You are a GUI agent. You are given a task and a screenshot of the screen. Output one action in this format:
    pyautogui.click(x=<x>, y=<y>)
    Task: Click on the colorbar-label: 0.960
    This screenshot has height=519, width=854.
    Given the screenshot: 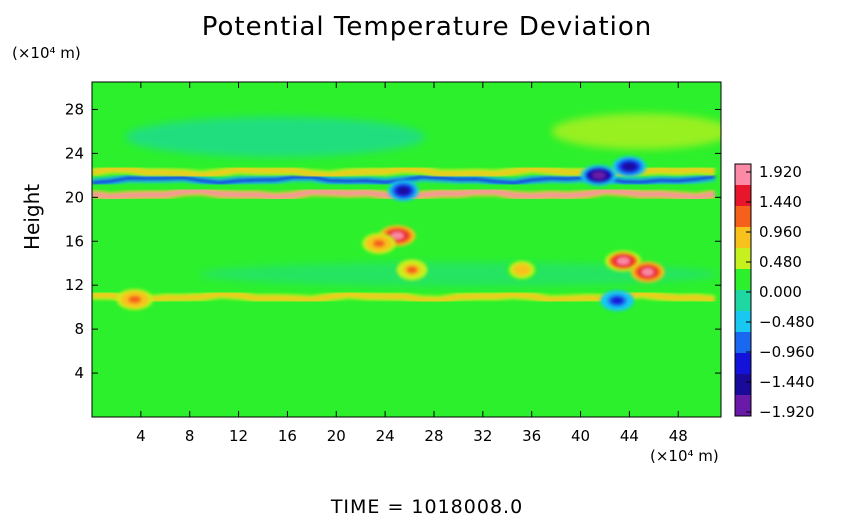 What is the action you would take?
    pyautogui.click(x=780, y=232)
    